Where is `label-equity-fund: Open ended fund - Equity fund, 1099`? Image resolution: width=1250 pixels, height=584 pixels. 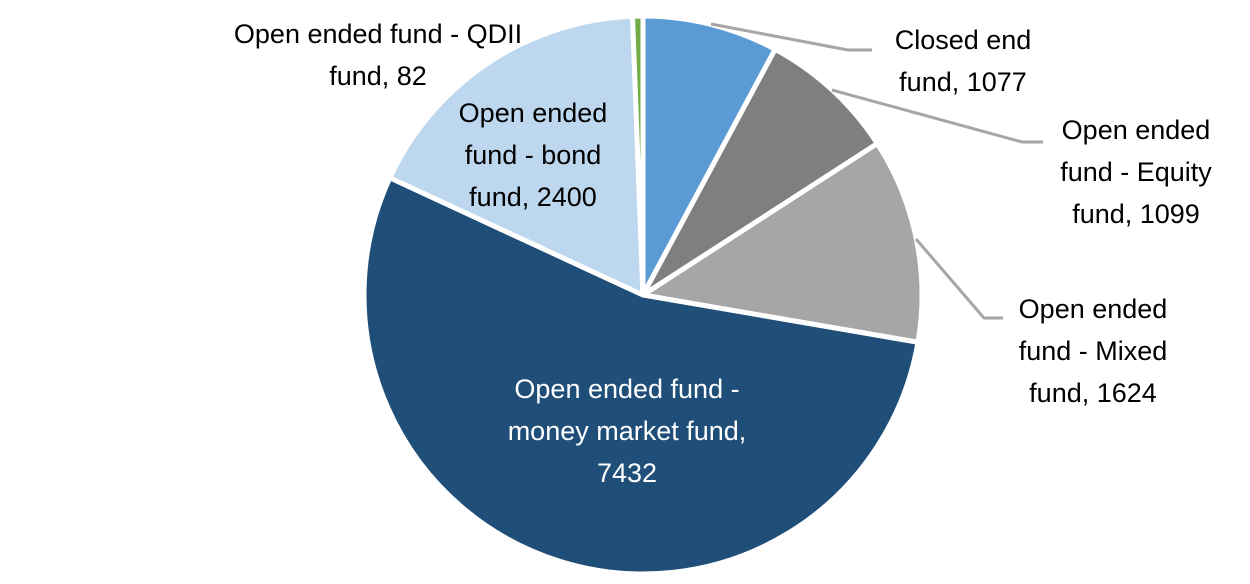
label-equity-fund: Open ended fund - Equity fund, 1099 is located at coordinates (1136, 172).